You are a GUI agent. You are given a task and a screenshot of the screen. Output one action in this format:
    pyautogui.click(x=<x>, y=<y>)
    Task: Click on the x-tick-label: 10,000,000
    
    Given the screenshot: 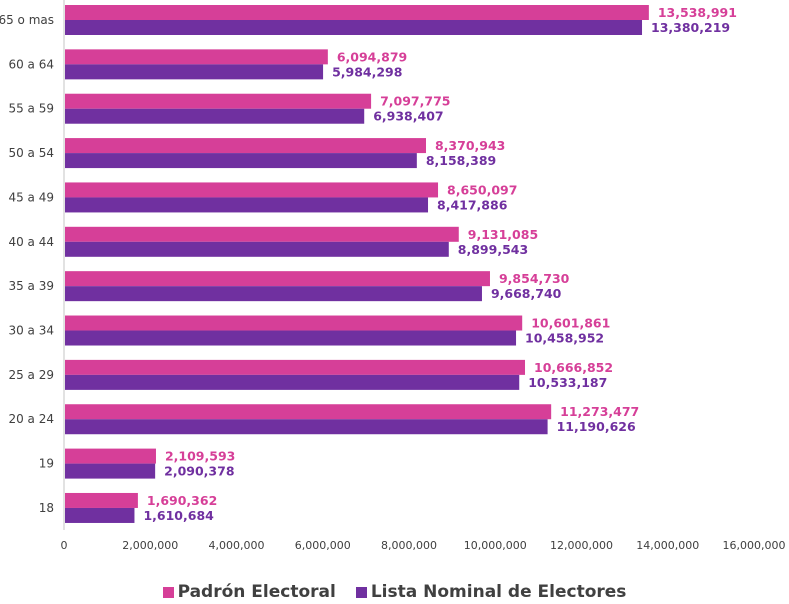 What is the action you would take?
    pyautogui.click(x=495, y=545)
    